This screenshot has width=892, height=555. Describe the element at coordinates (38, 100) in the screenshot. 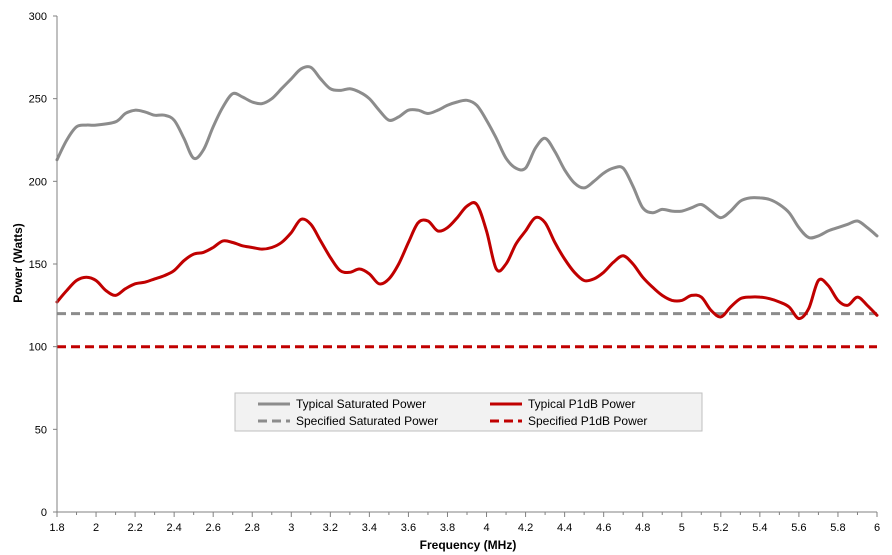

I see `y-tick-label: 250` at that location.